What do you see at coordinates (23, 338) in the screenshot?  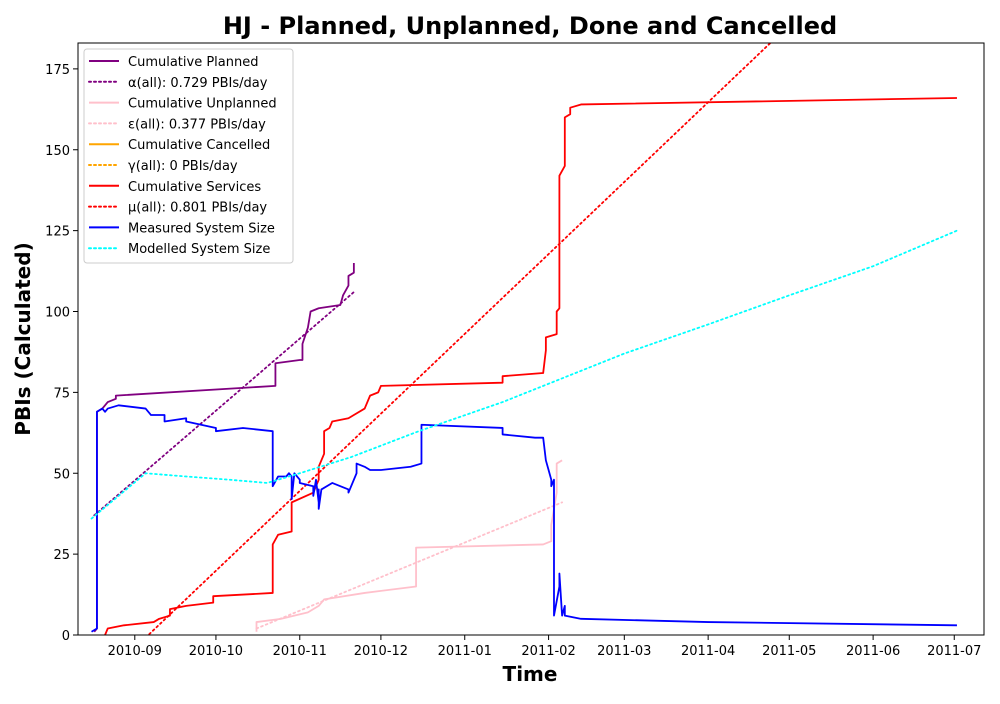 I see `y-axis-label: PBIs (Calculated)` at bounding box center [23, 338].